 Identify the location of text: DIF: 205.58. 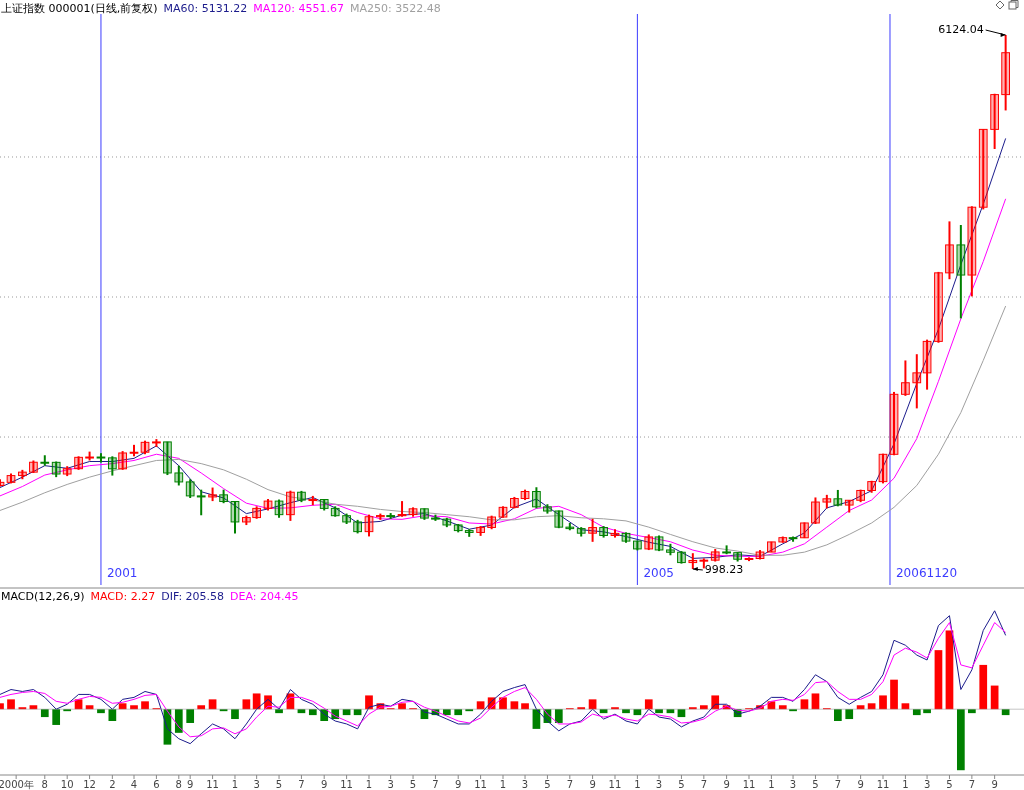
(193, 596).